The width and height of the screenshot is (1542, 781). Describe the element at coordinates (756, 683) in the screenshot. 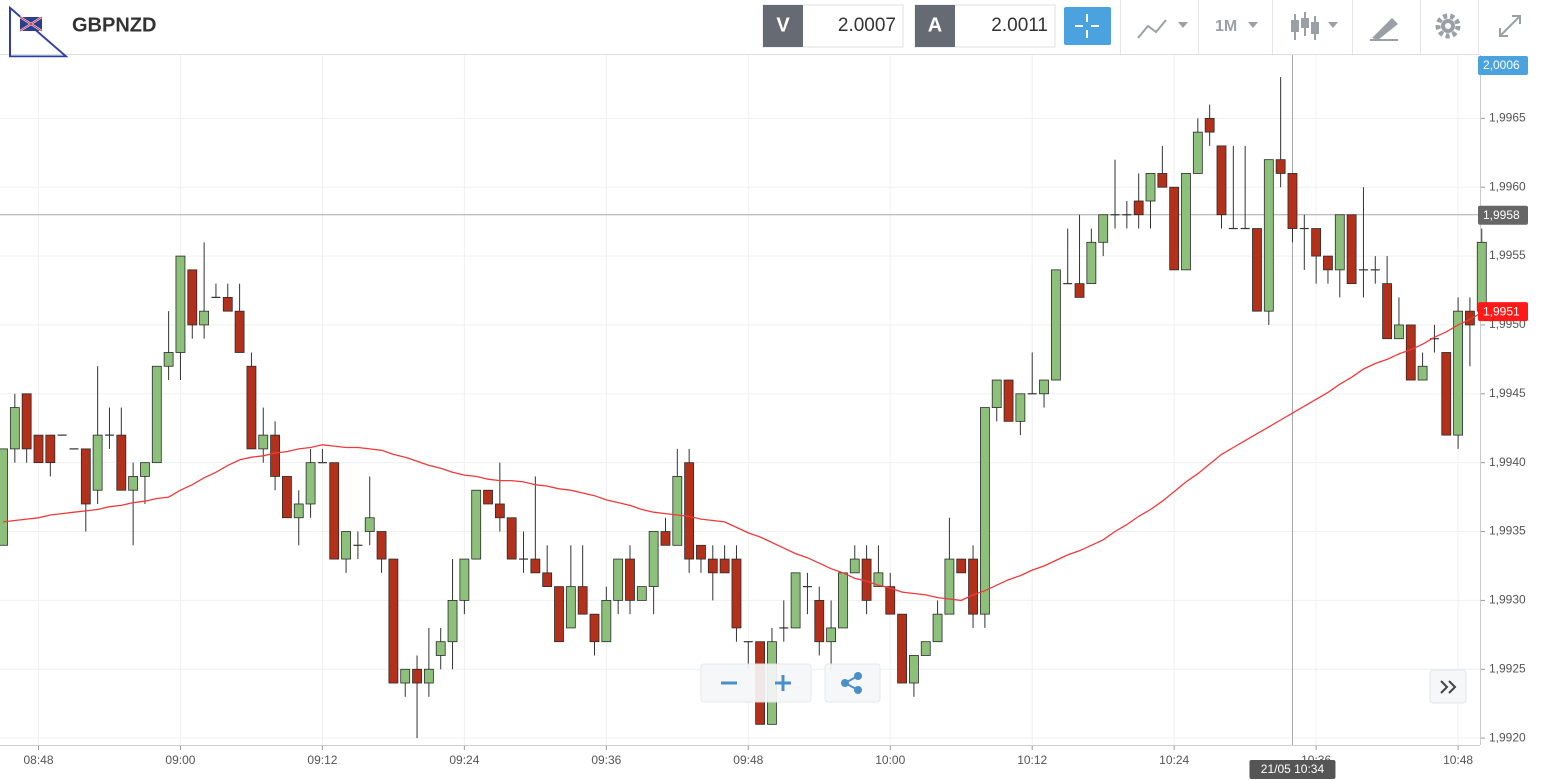

I see `zoom-box` at that location.